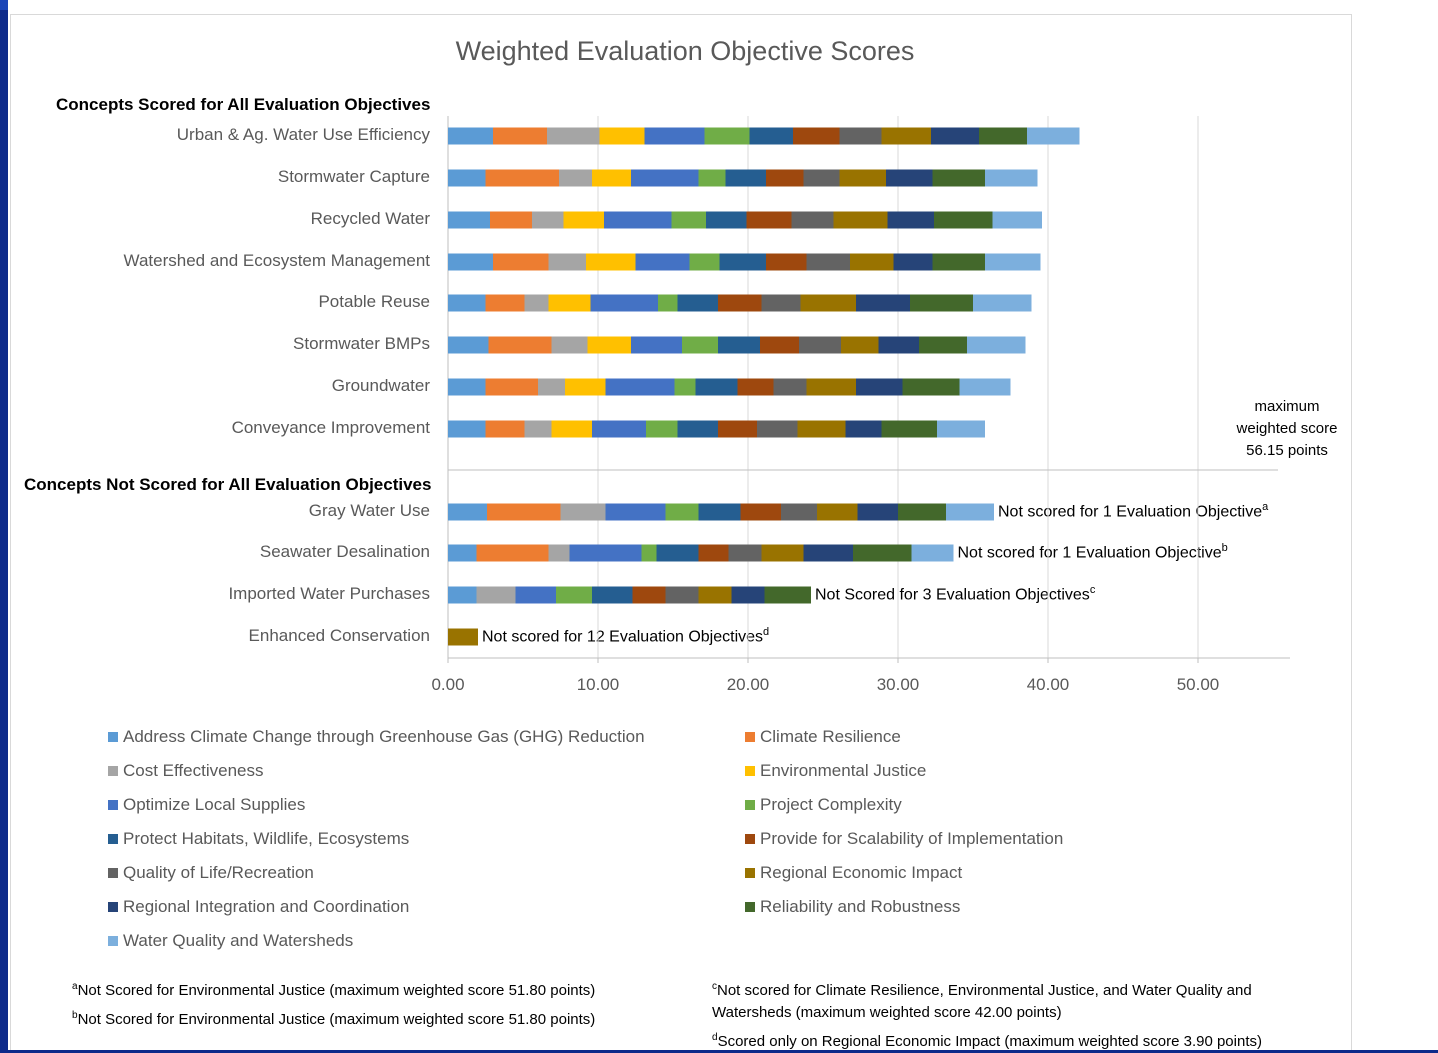 This screenshot has height=1053, width=1438. What do you see at coordinates (952, 595) in the screenshot?
I see `bar-note-text: Not Scored for 3 Evaluation Objectives` at bounding box center [952, 595].